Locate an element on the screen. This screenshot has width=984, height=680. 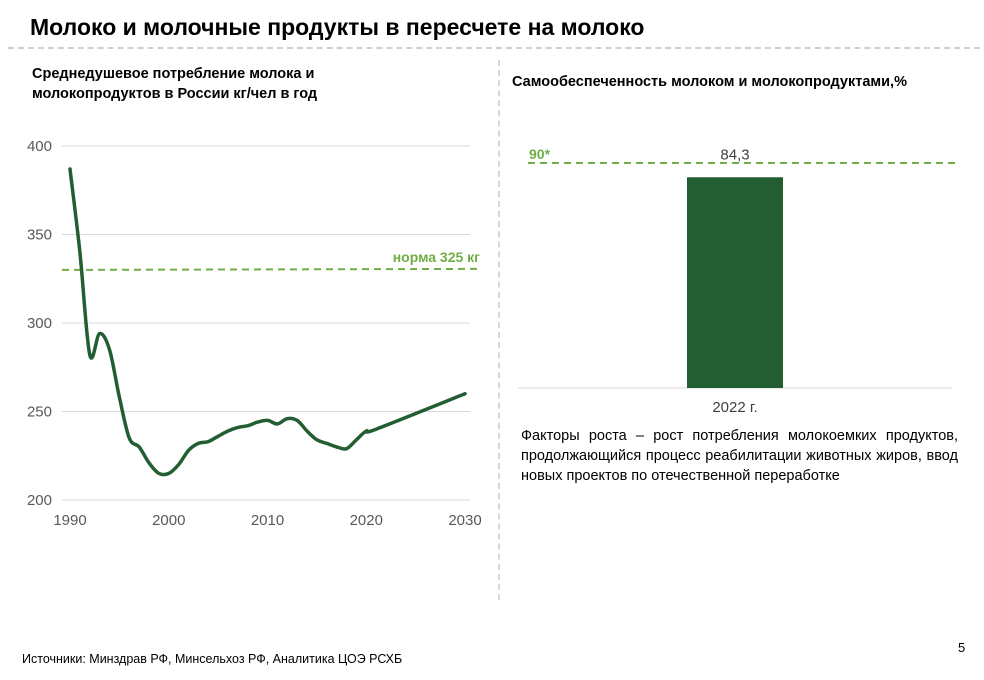
y-tick-label: 250 is located at coordinates (39, 412).